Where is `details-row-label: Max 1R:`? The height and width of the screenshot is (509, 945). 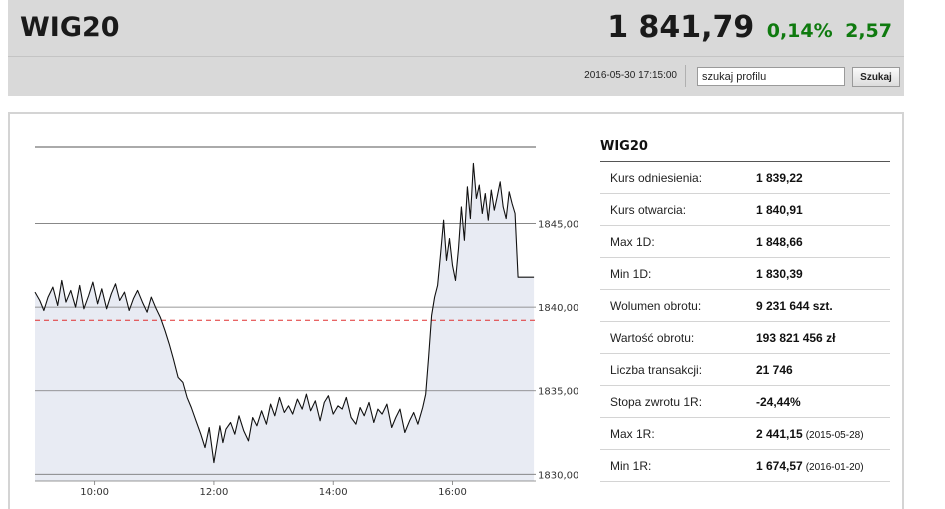
details-row-label: Max 1R: is located at coordinates (632, 434).